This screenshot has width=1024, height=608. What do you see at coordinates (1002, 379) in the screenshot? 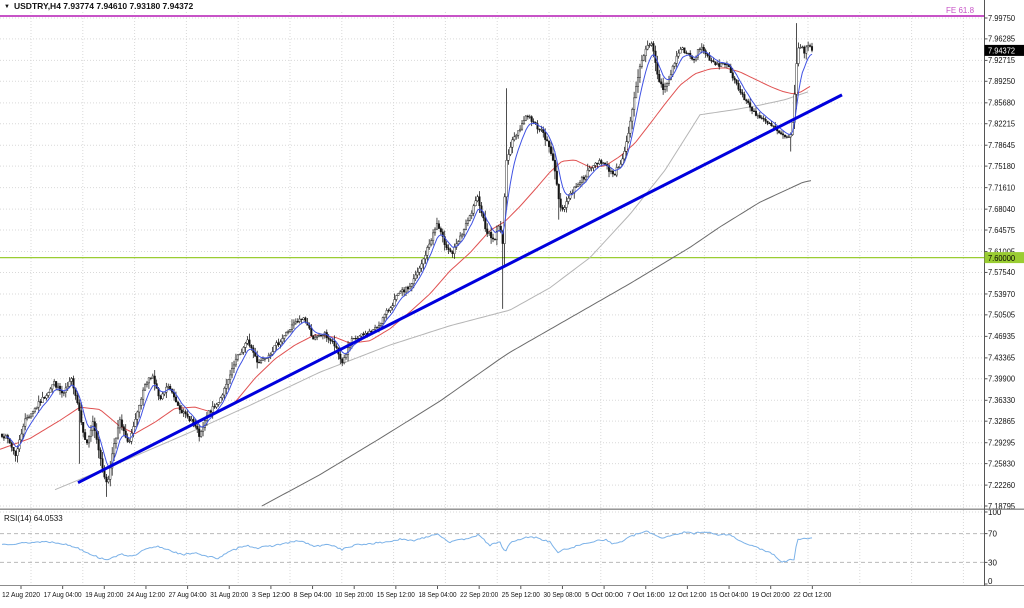
I see `price-tick-label: 7.39900` at bounding box center [1002, 379].